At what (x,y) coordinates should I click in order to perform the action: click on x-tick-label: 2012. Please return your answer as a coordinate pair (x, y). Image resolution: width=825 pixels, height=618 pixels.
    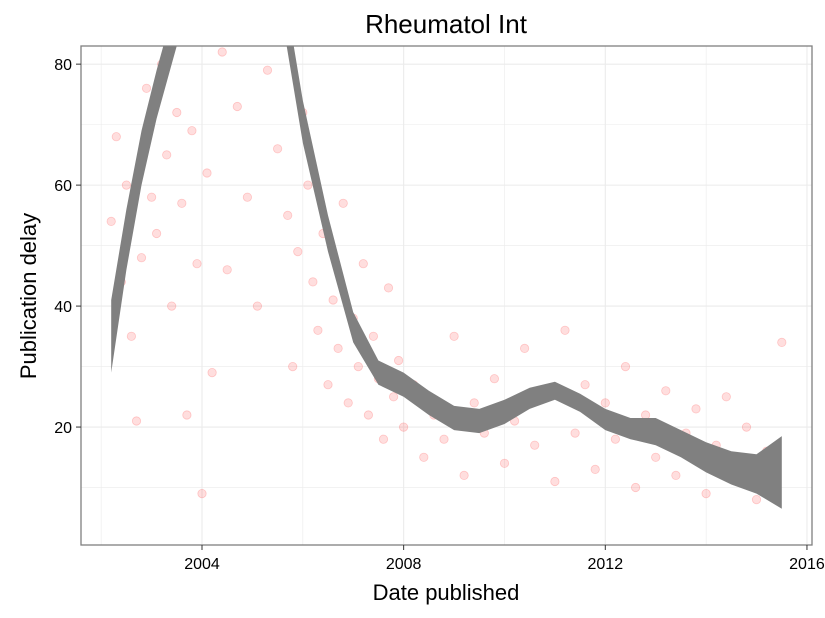
    Looking at the image, I should click on (606, 564).